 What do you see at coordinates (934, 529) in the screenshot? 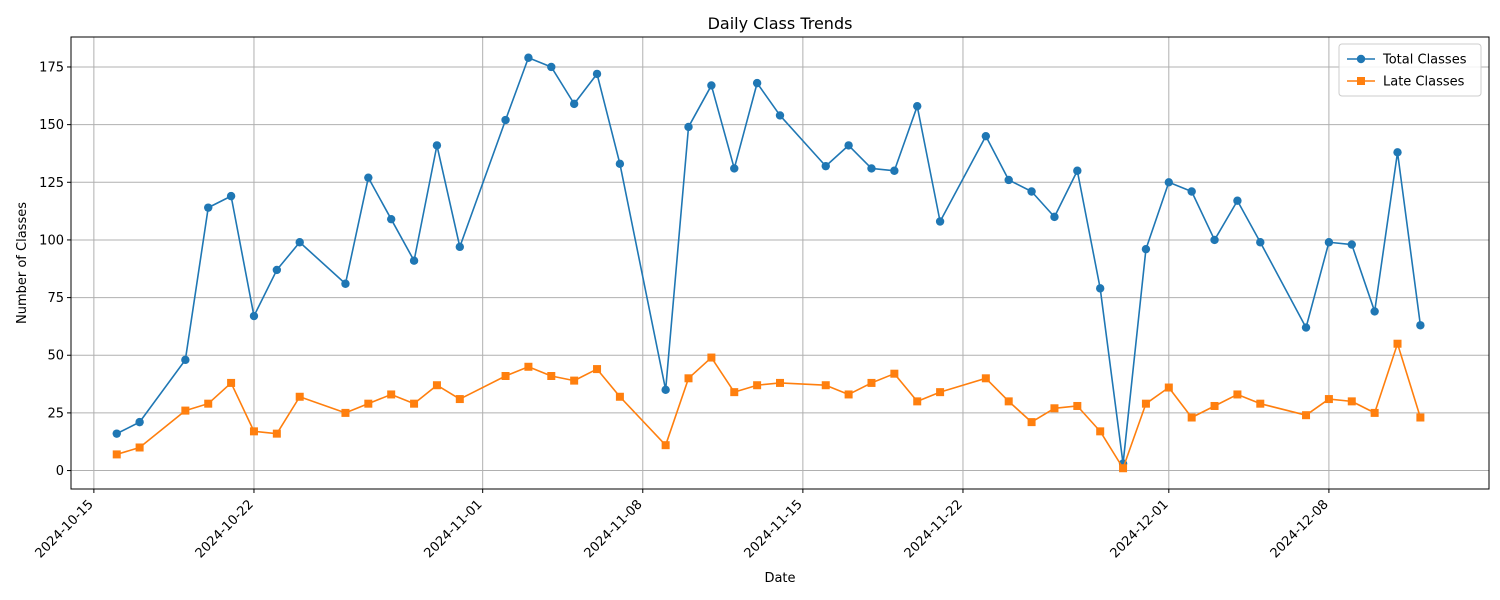
I see `x-tick-label: 2024-11-22` at bounding box center [934, 529].